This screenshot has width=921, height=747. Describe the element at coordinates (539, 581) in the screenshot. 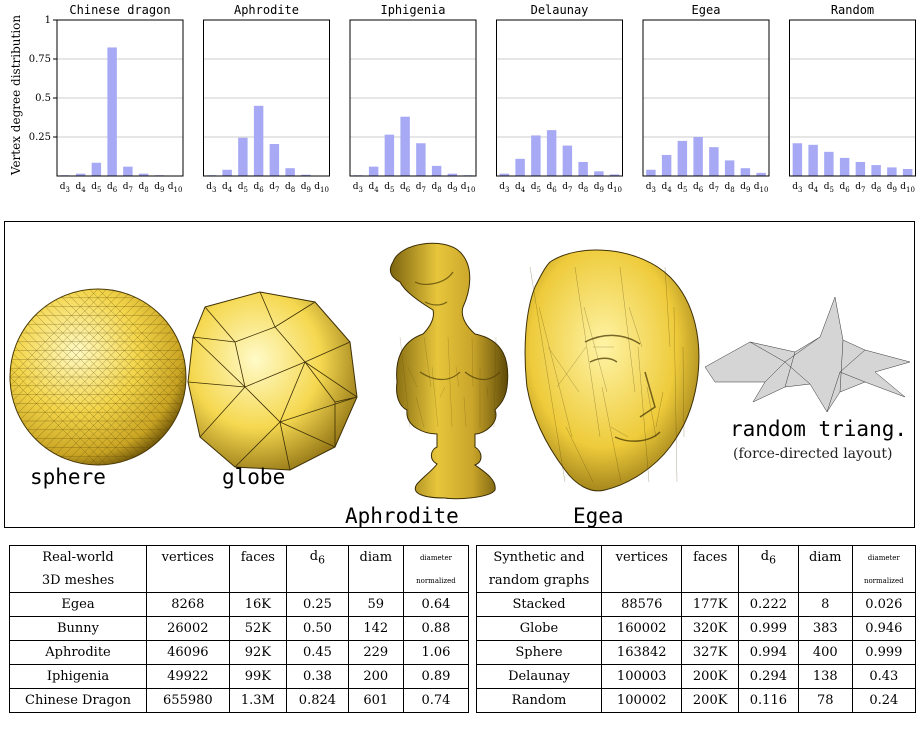

I see `header-category-2: random graphs` at that location.